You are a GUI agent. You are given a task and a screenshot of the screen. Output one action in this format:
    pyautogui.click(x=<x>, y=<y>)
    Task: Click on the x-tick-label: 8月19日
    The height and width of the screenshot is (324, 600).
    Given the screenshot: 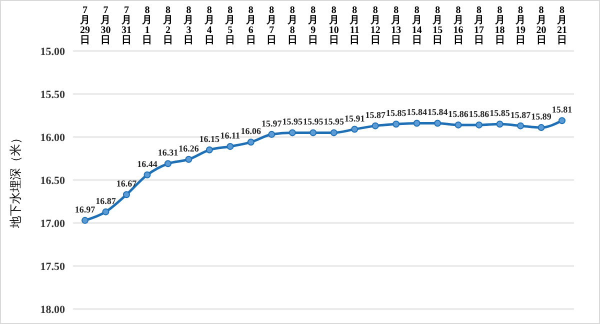 What is the action you would take?
    pyautogui.click(x=520, y=25)
    